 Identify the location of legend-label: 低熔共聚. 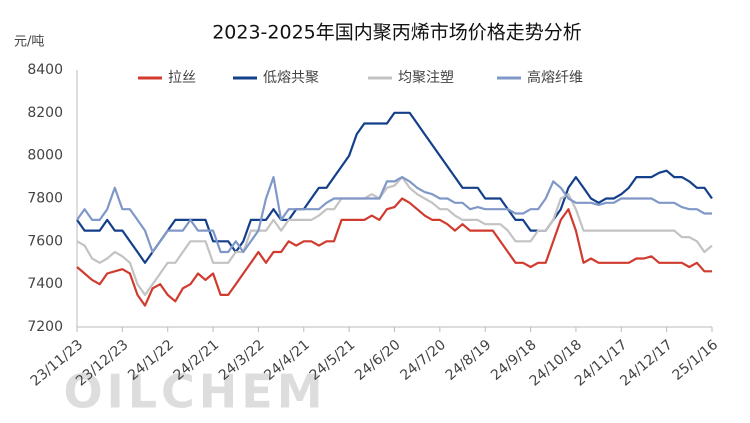
(291, 78).